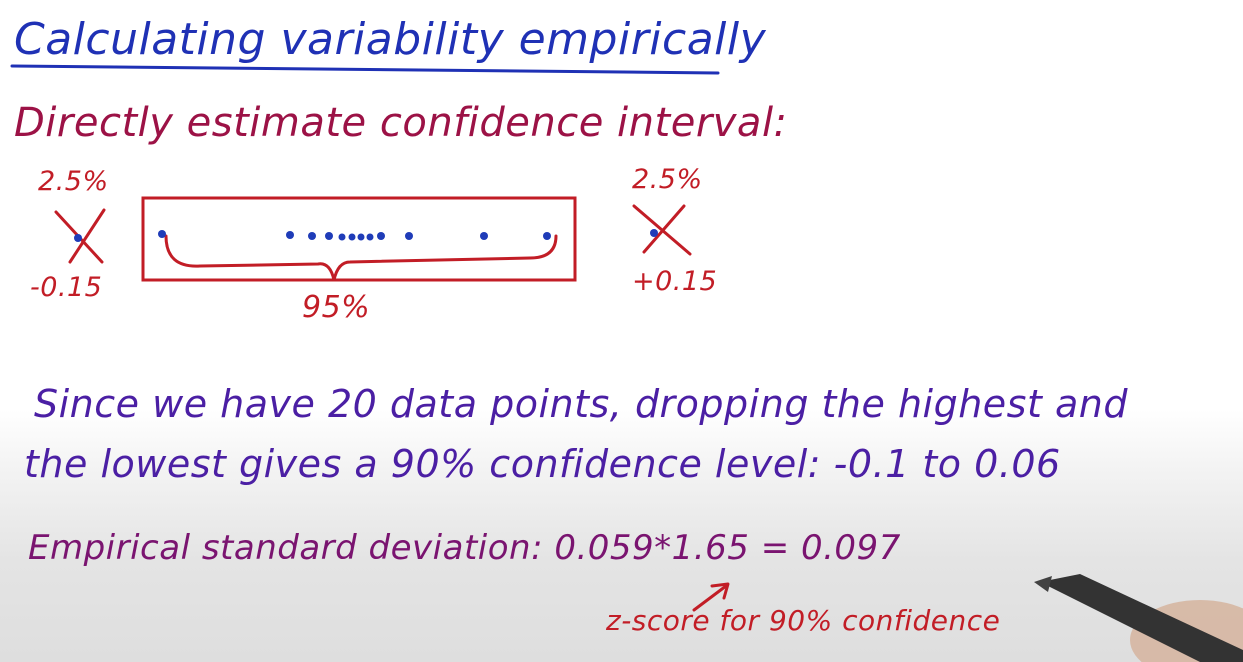 This screenshot has height=662, width=1243. What do you see at coordinates (667, 179) in the screenshot?
I see `right-tail-percent: 2.5%` at bounding box center [667, 179].